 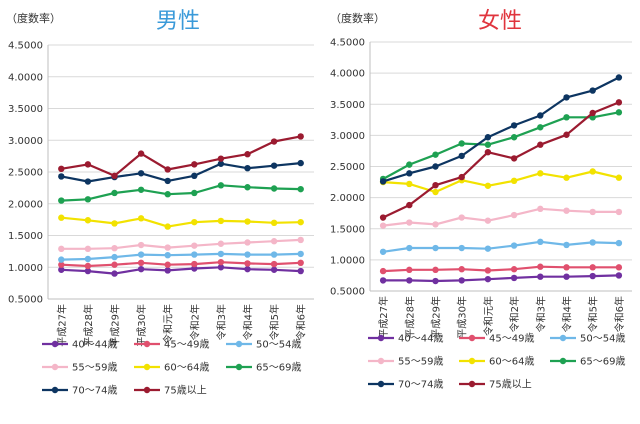 What do you see at coordinates (602, 339) in the screenshot?
I see `legend-label: 50～54歳` at bounding box center [602, 339].